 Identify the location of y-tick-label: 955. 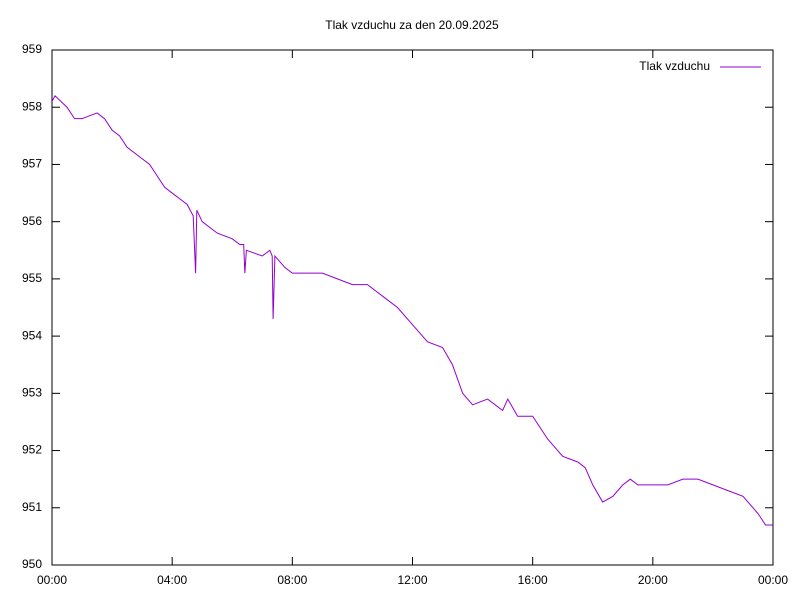
(32, 278).